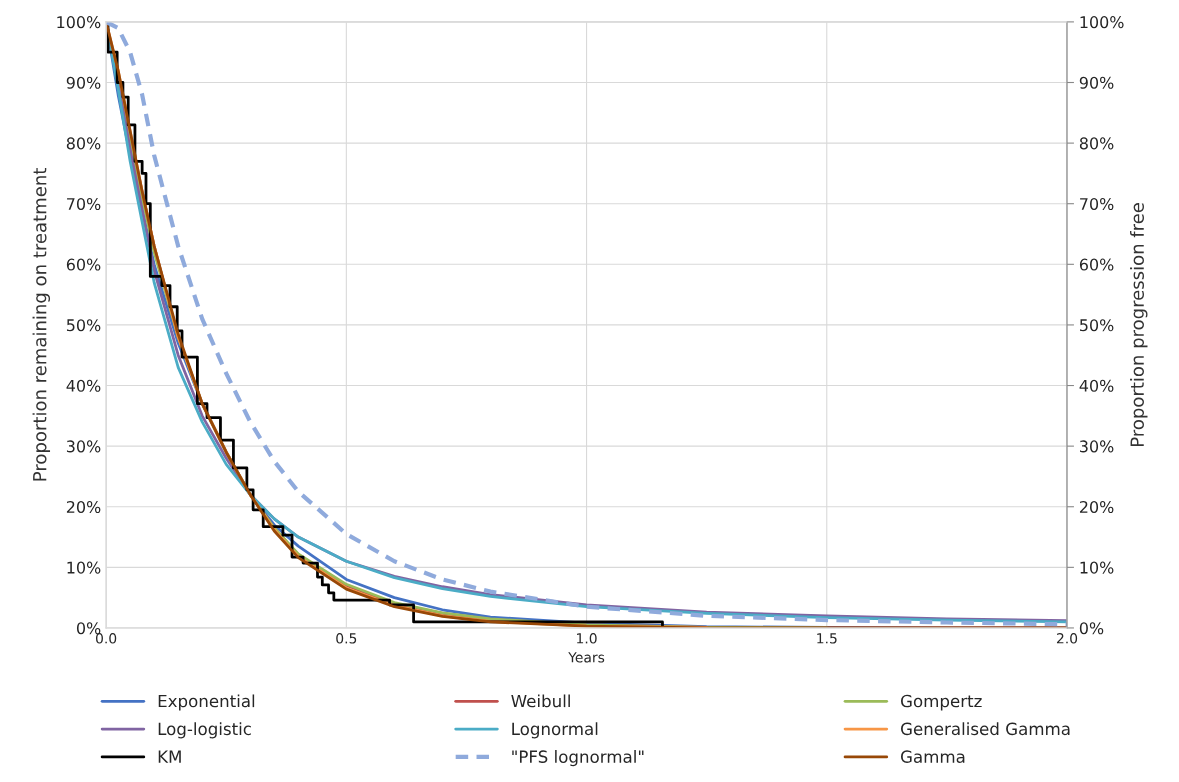  Describe the element at coordinates (84, 567) in the screenshot. I see `y-tick-label: 10%` at that location.